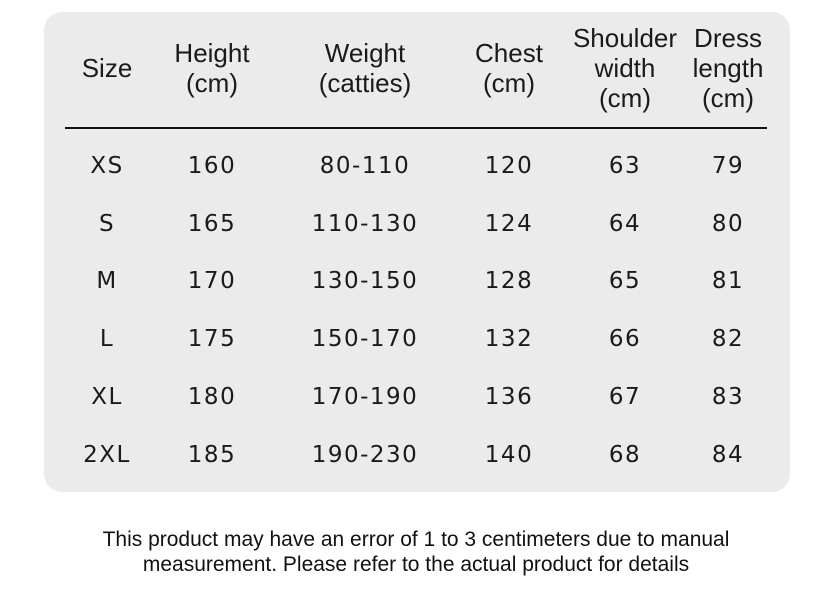  Describe the element at coordinates (728, 397) in the screenshot. I see `table-cell: 83` at that location.